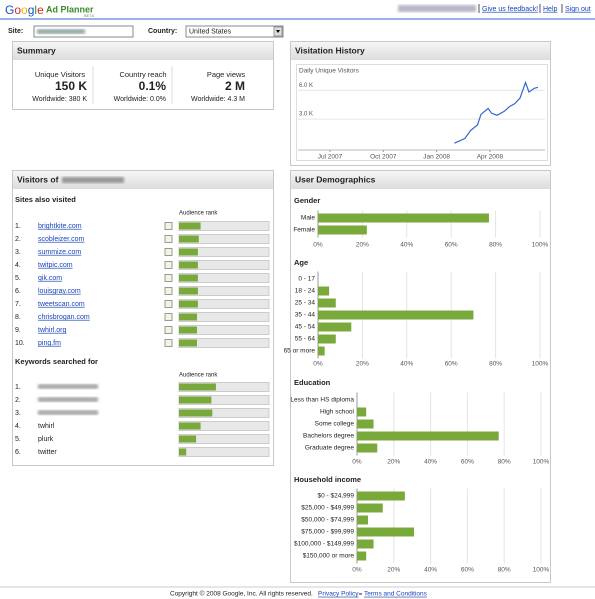 The width and height of the screenshot is (595, 599). Describe the element at coordinates (304, 230) in the screenshot. I see `category-label: Female` at that location.